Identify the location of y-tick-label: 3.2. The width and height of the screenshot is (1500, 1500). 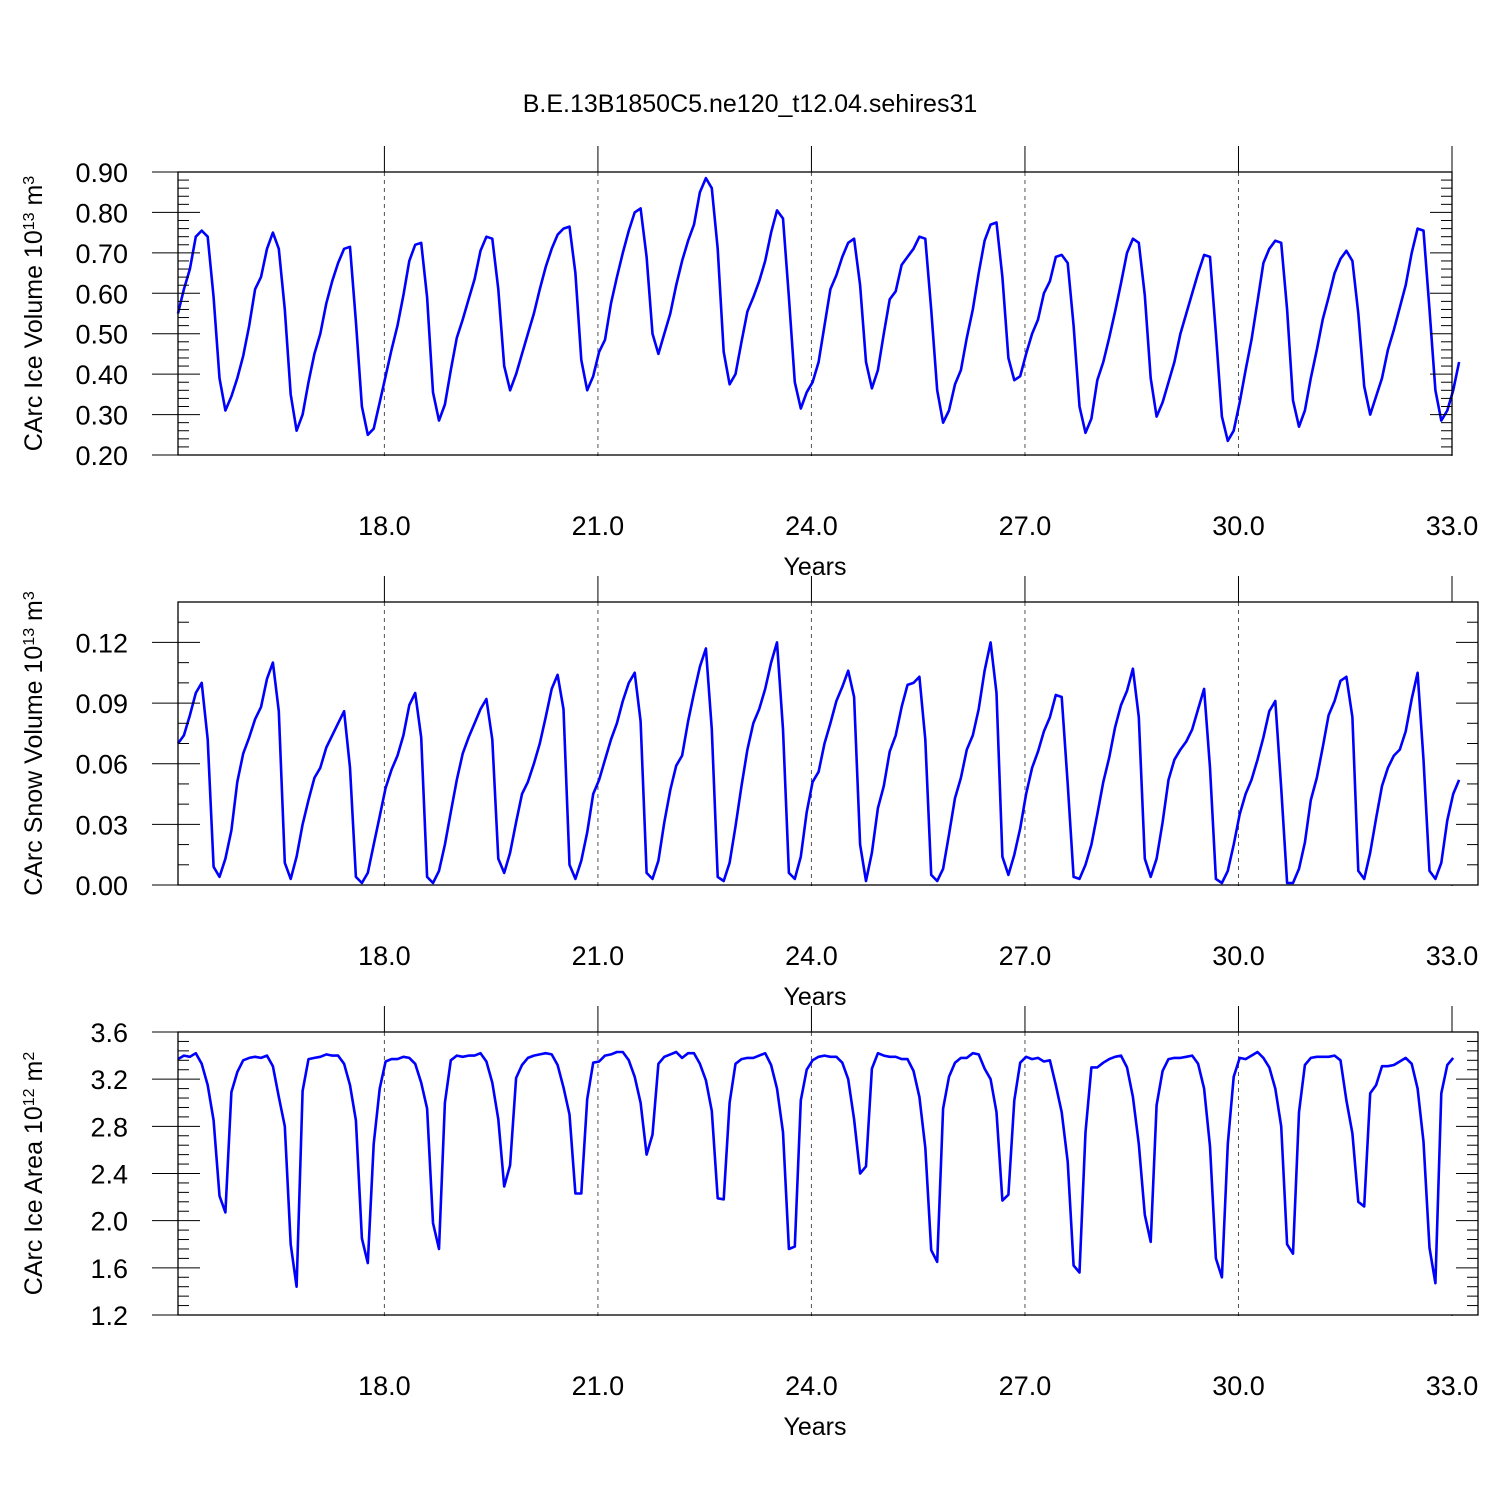
(109, 1080).